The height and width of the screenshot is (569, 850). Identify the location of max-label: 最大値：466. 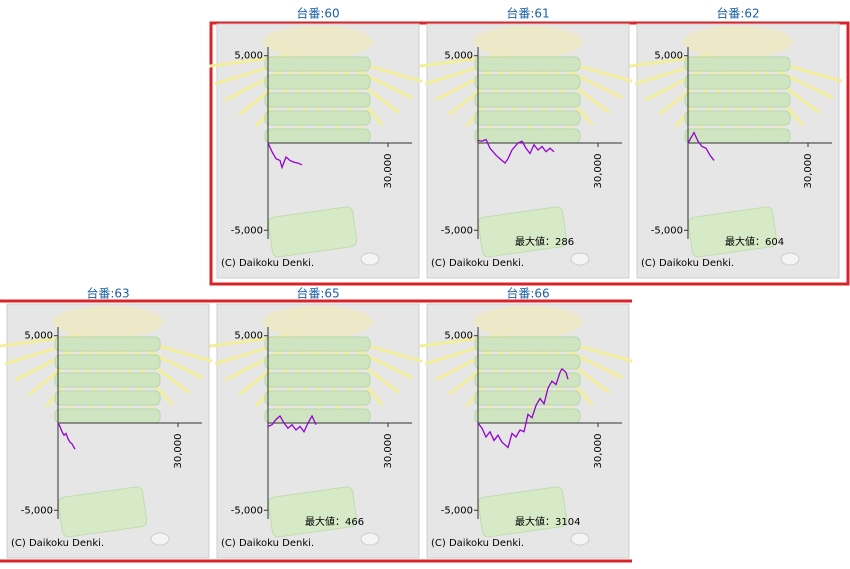
(334, 521).